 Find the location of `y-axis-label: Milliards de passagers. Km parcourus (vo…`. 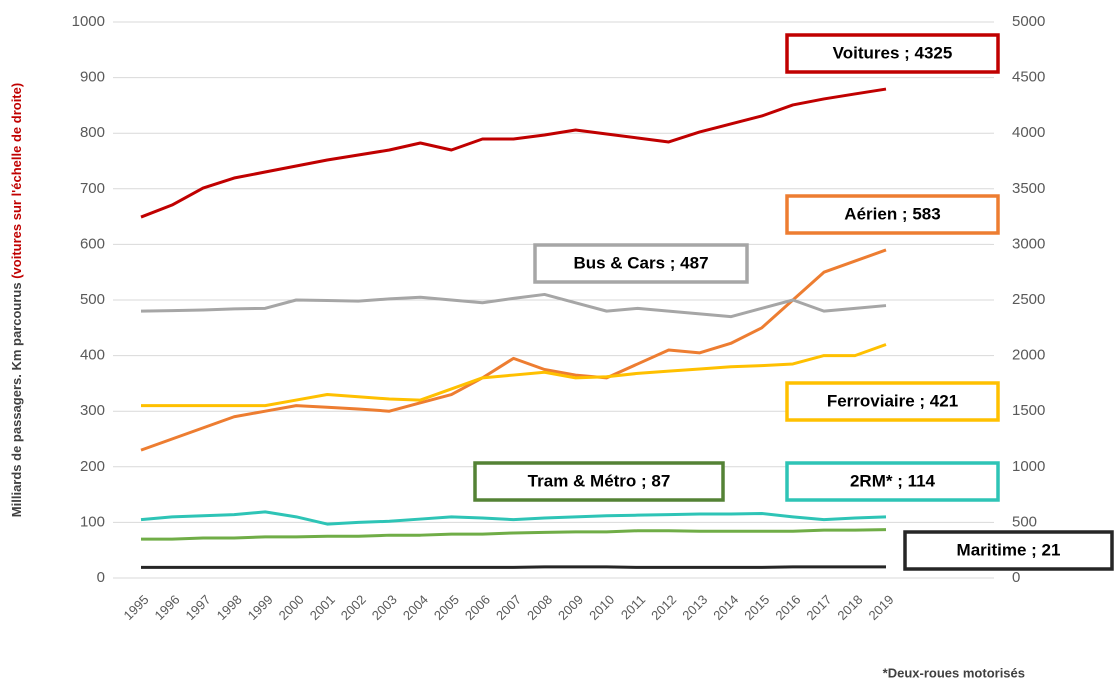

y-axis-label: Milliards de passagers. Km parcourus (vo… is located at coordinates (16, 300).